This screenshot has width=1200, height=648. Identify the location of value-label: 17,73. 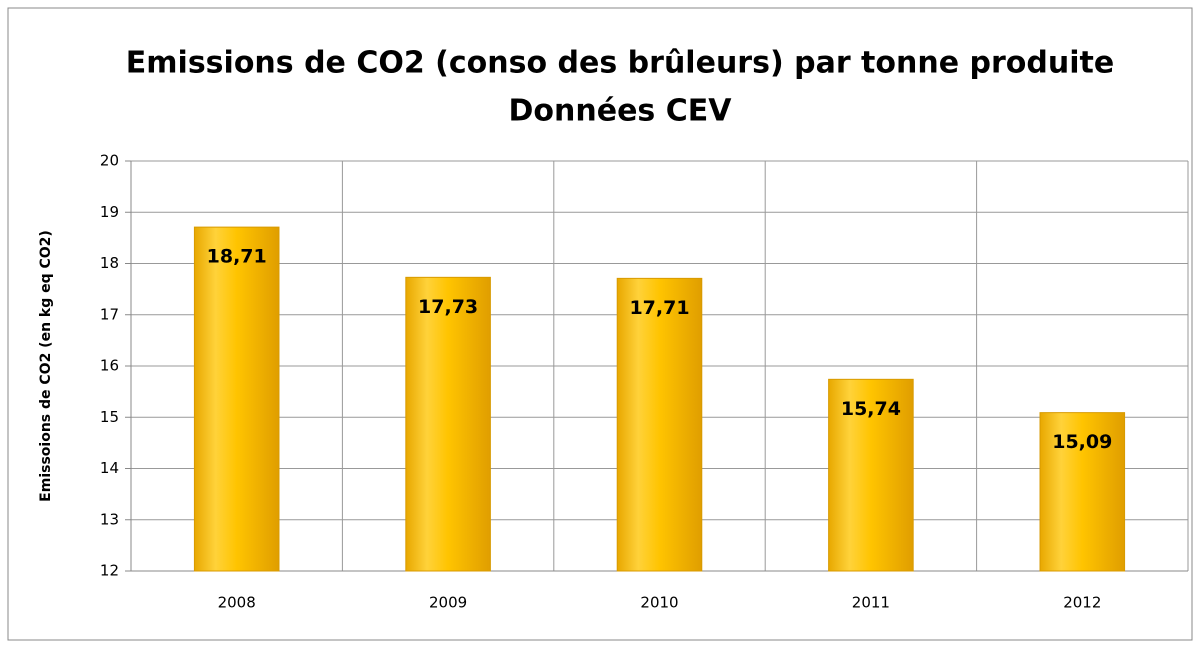
(448, 307).